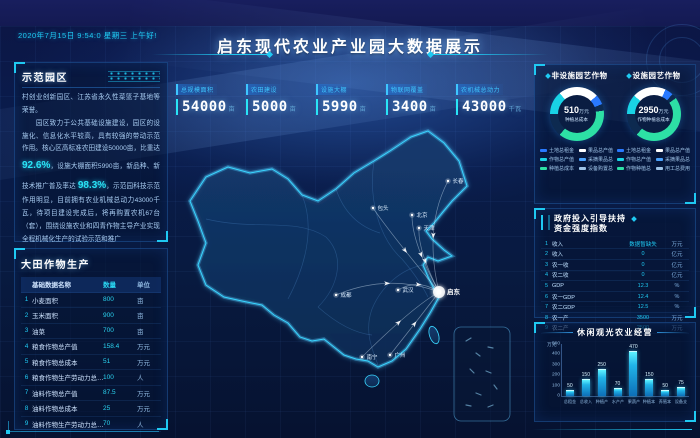 The height and width of the screenshot is (438, 700). I want to click on bar-column: 50 养殖本, so click(665, 374).